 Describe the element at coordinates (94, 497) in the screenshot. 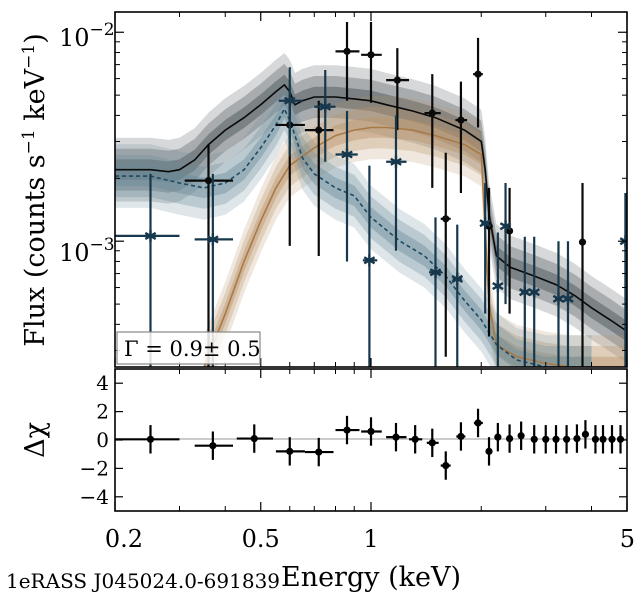

I see `res-ytick-label-0: −4` at that location.